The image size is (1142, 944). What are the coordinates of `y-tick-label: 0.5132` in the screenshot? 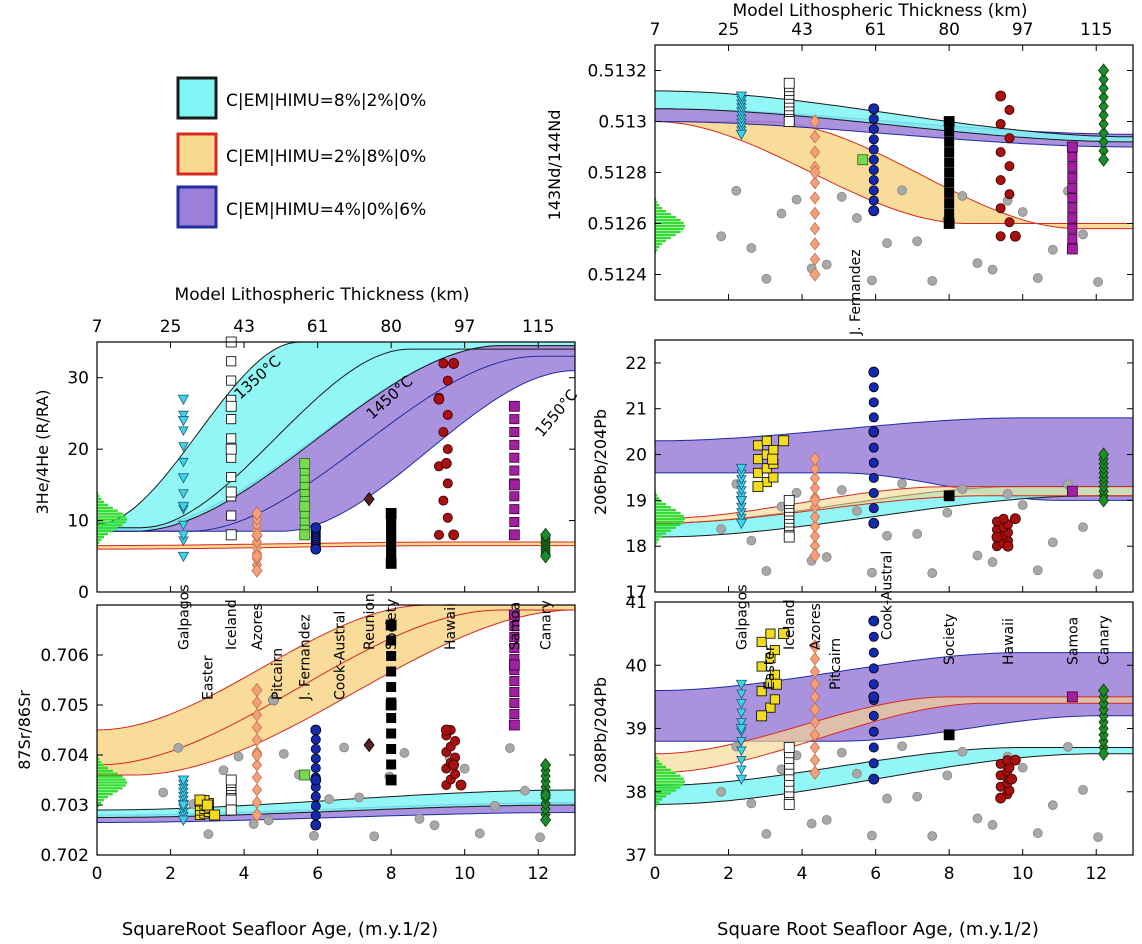 It's located at (617, 72).